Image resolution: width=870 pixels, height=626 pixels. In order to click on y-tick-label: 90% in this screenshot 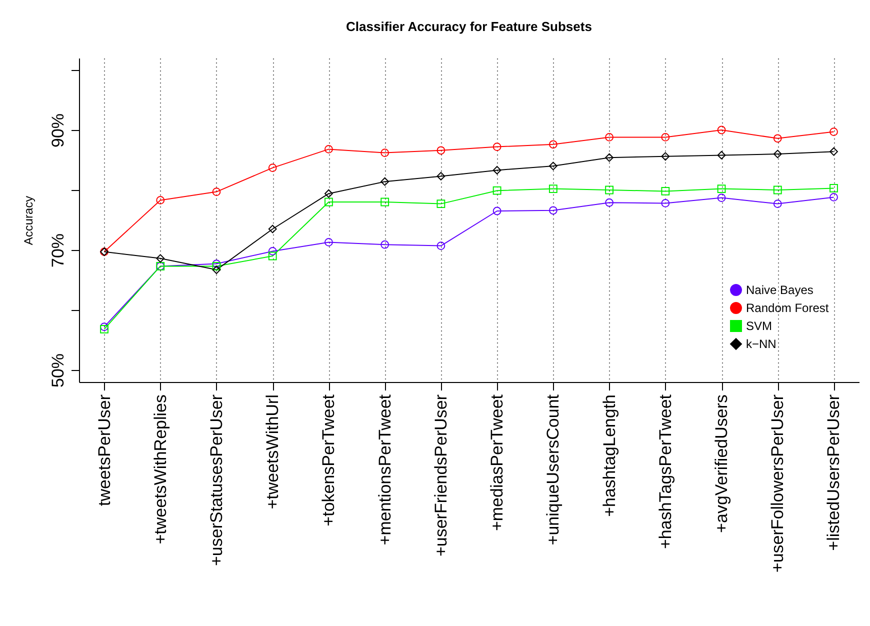, I will do `click(58, 130)`.